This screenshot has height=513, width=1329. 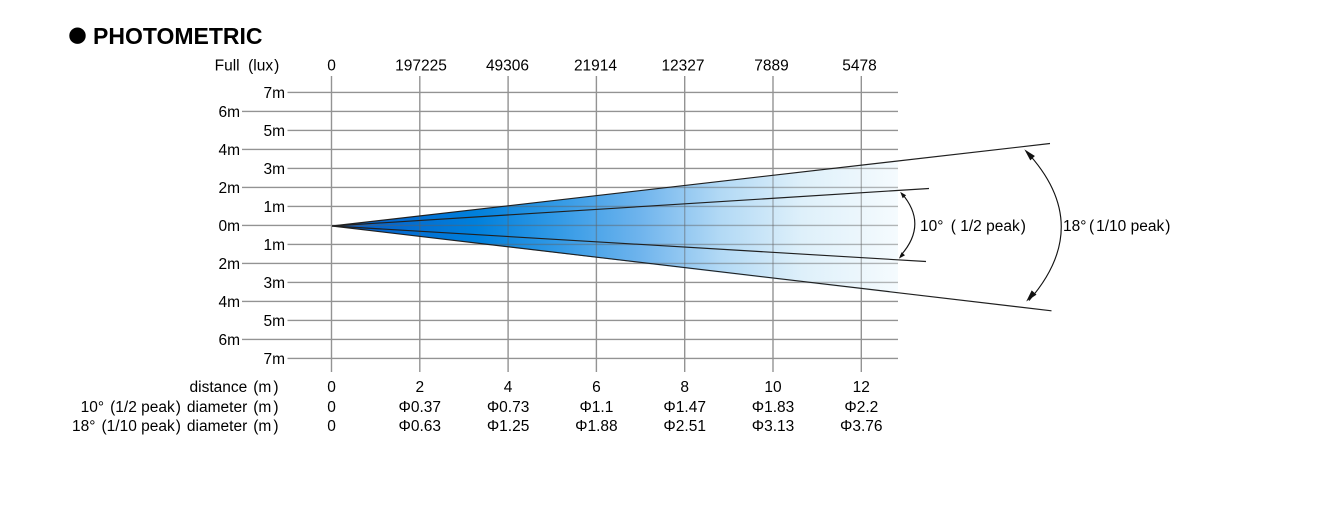 What do you see at coordinates (180, 407) in the screenshot?
I see `svg-text:10°(1/2 peak)diameter(m): 10° (1/2 peak) diameter (m)` at bounding box center [180, 407].